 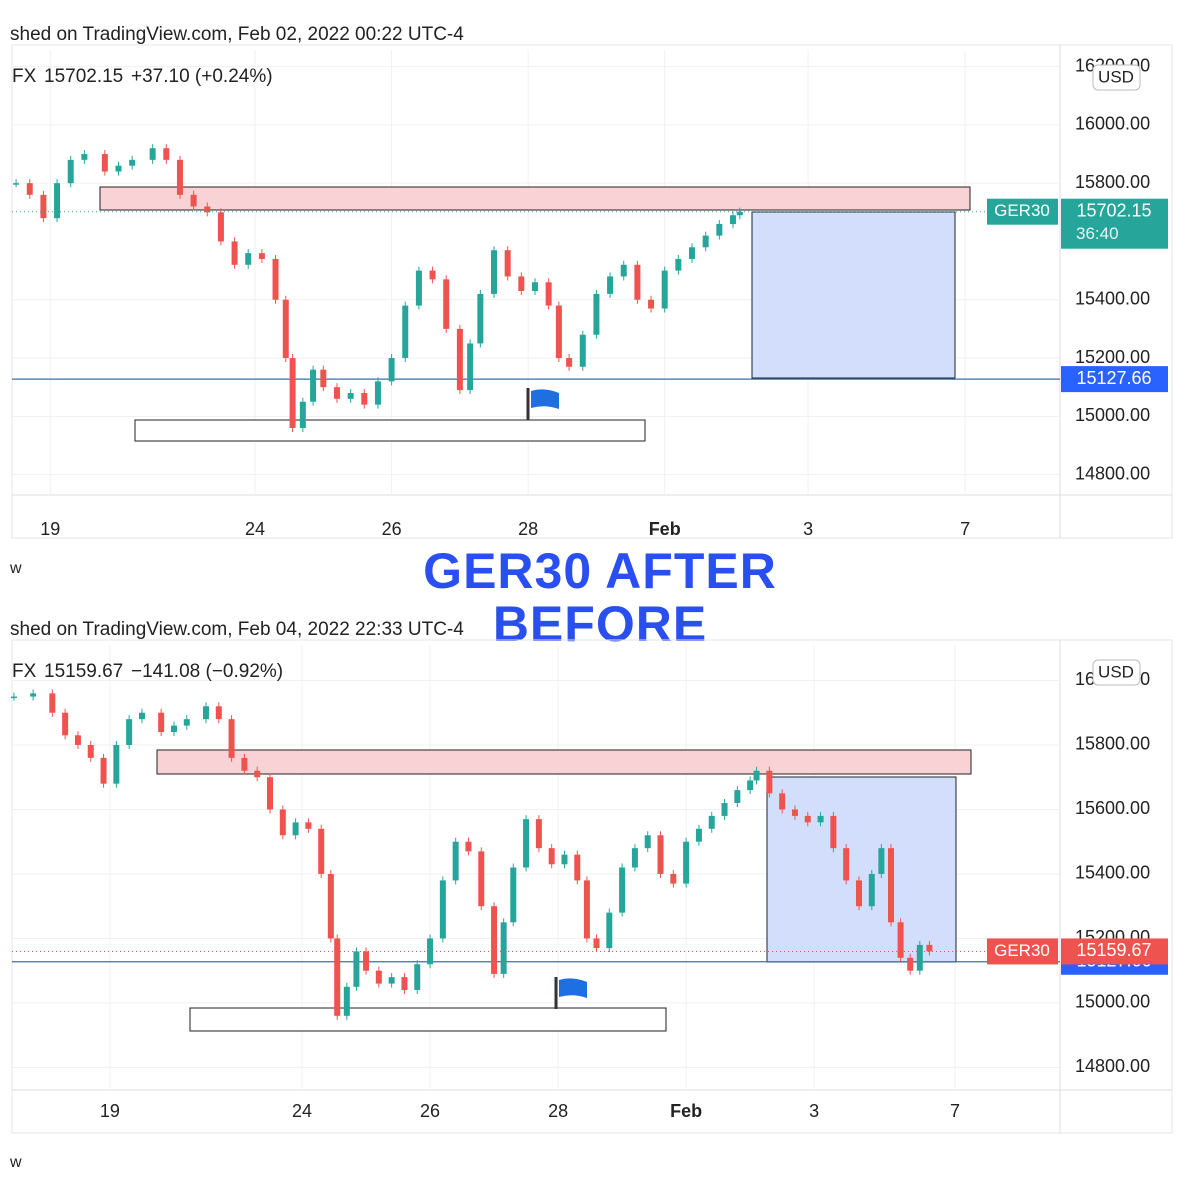 What do you see at coordinates (392, 529) in the screenshot?
I see `x-tick-label: 26` at bounding box center [392, 529].